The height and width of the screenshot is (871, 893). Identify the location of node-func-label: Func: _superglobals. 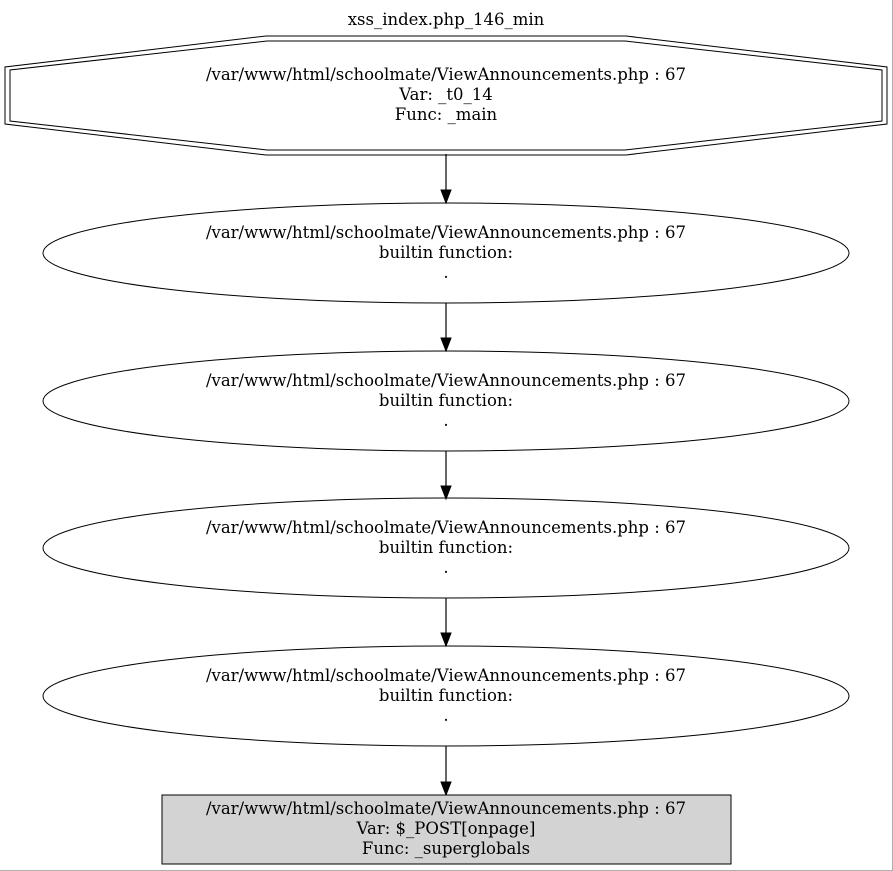
(446, 848).